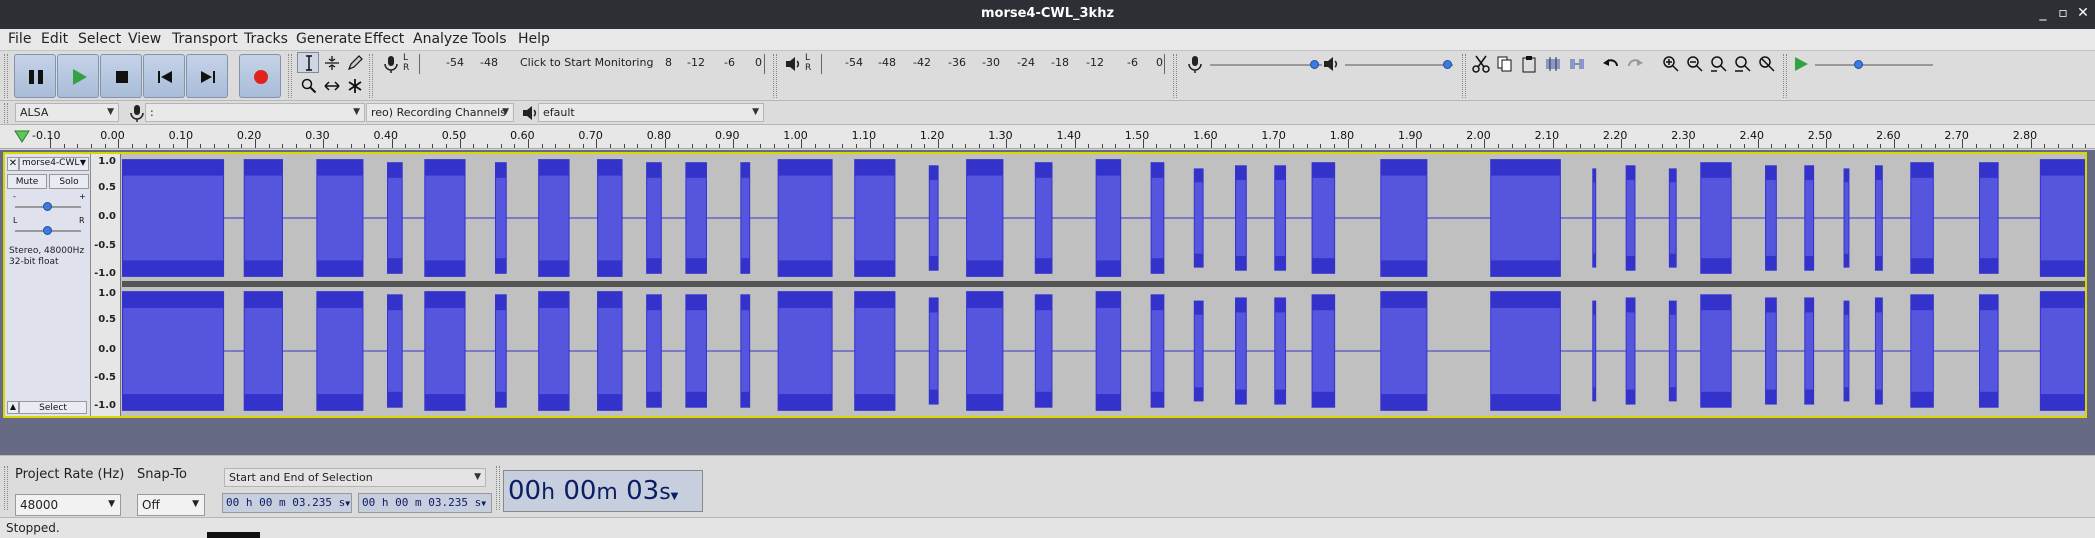 This screenshot has width=2095, height=538. What do you see at coordinates (651, 112) in the screenshot?
I see `playback-device-select: efault ▼` at bounding box center [651, 112].